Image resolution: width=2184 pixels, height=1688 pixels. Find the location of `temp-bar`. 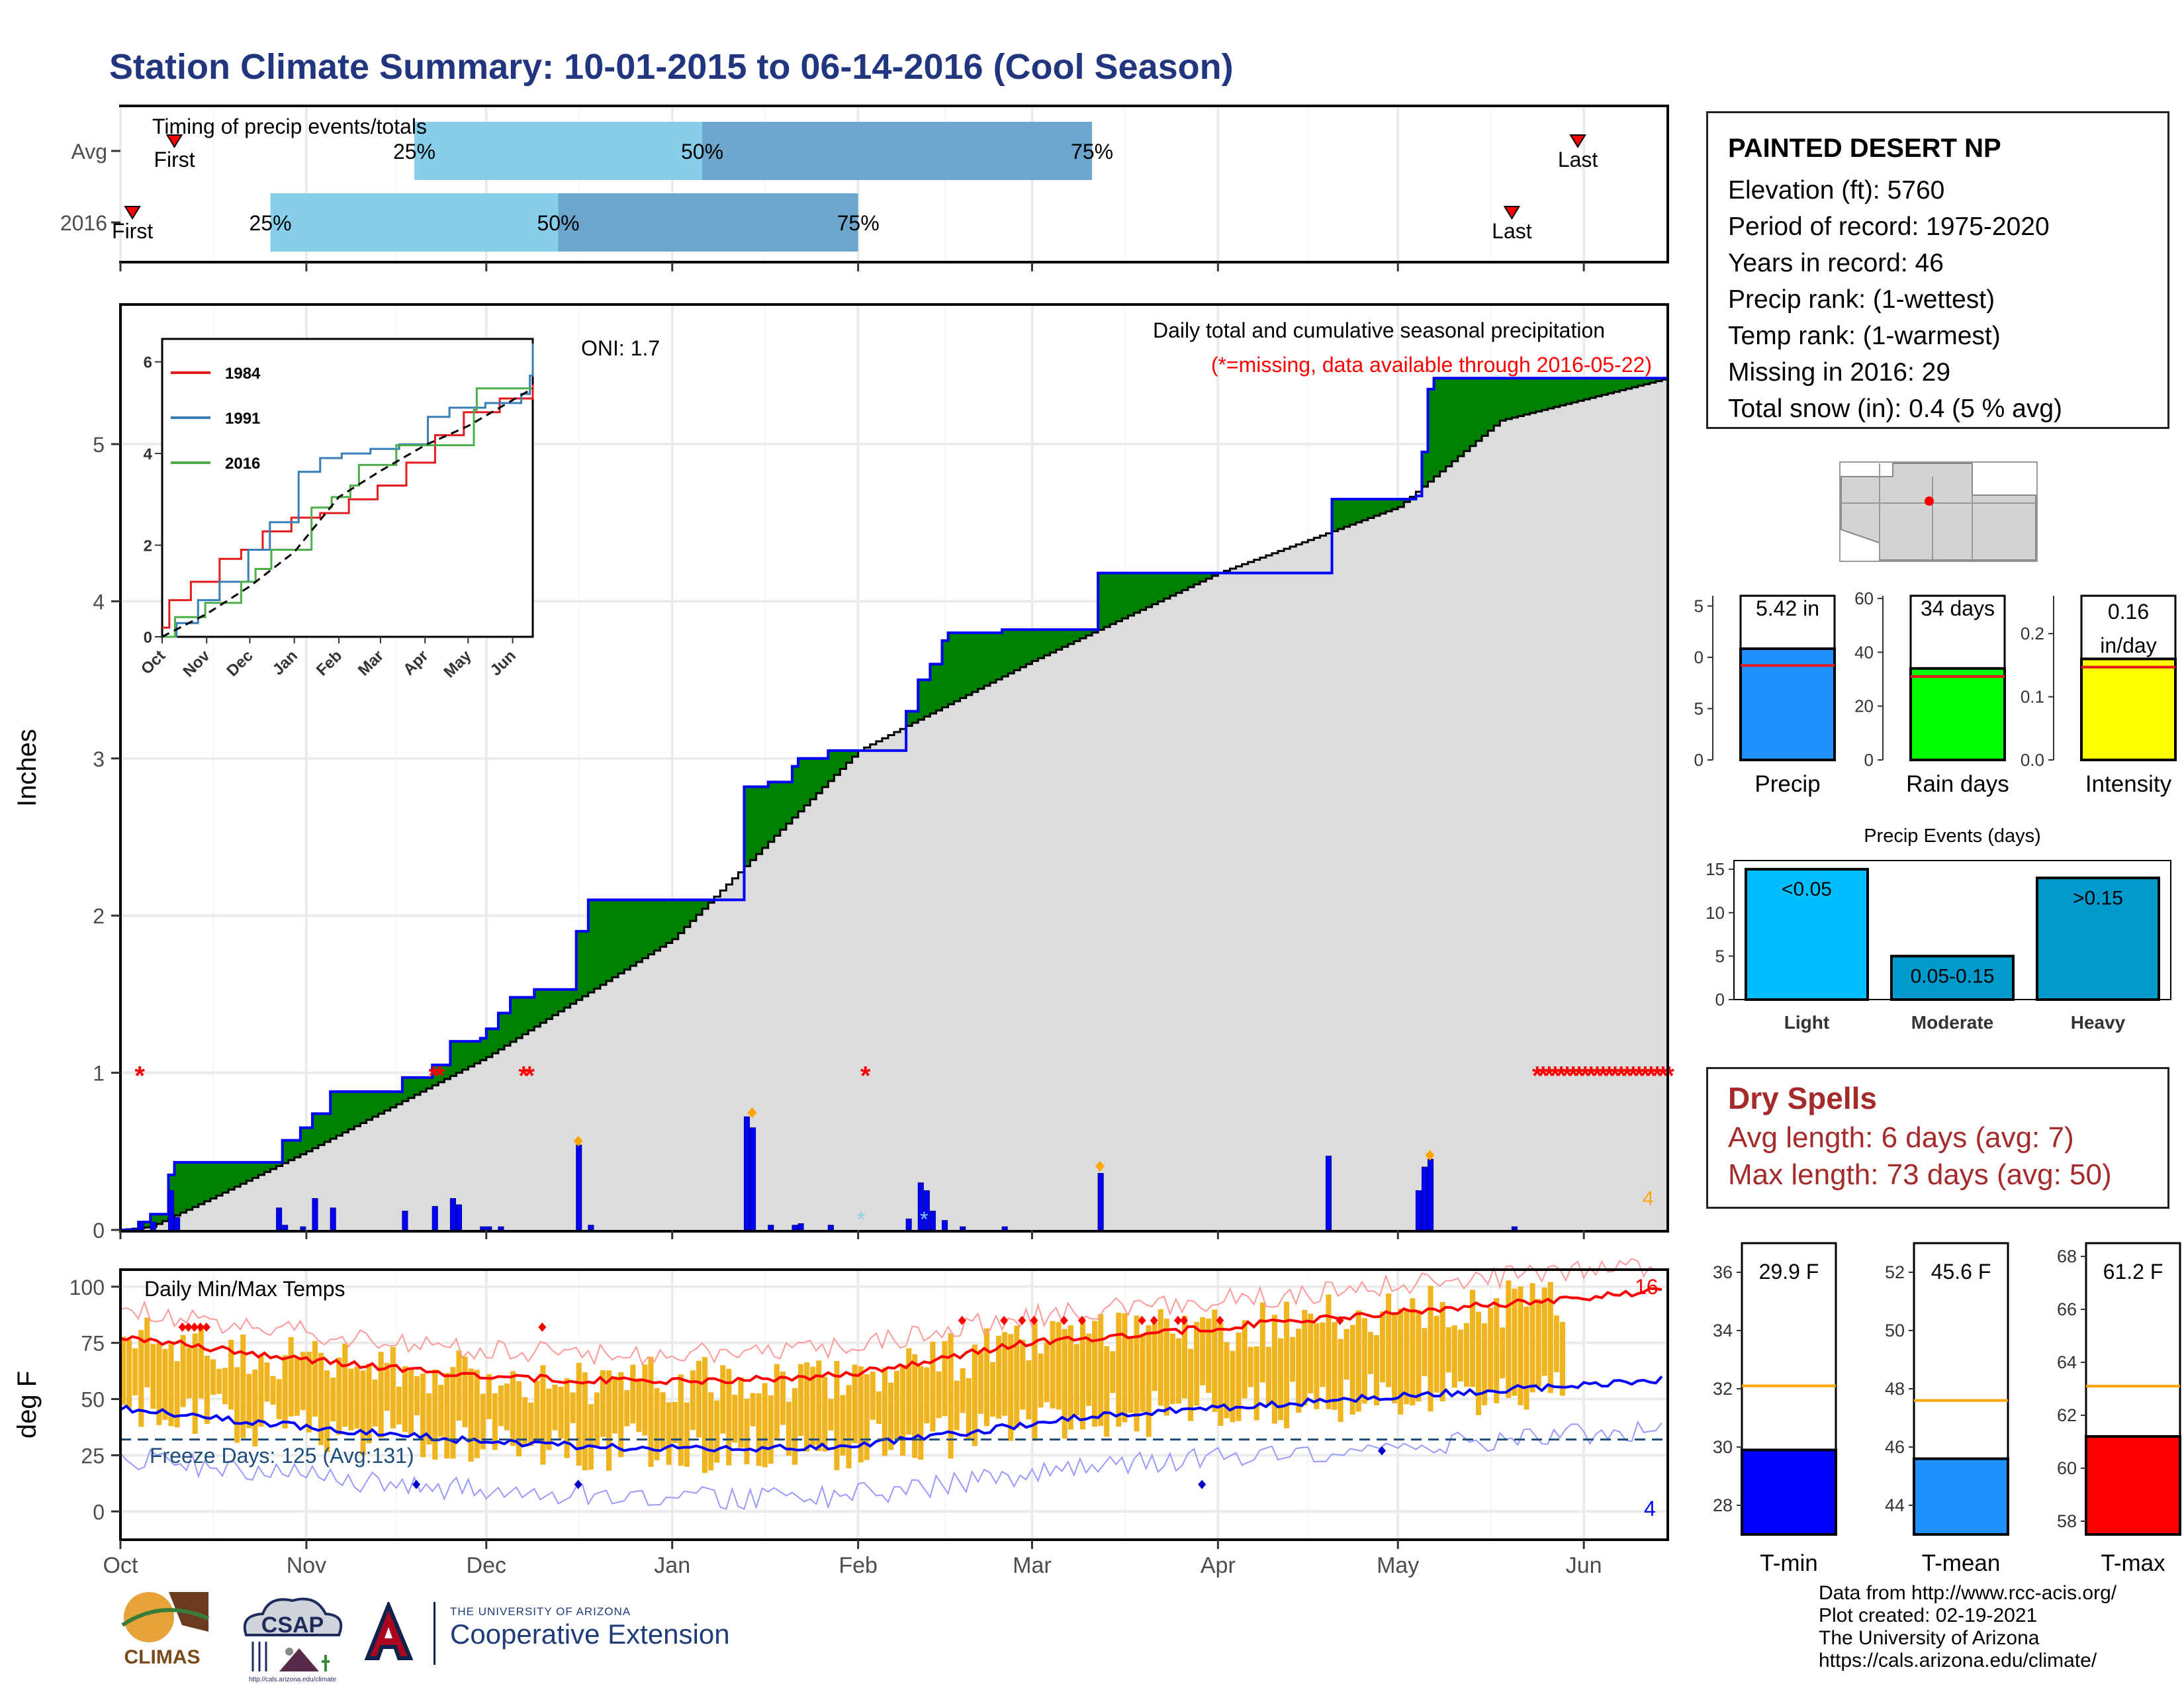

temp-bar is located at coordinates (1789, 1492).